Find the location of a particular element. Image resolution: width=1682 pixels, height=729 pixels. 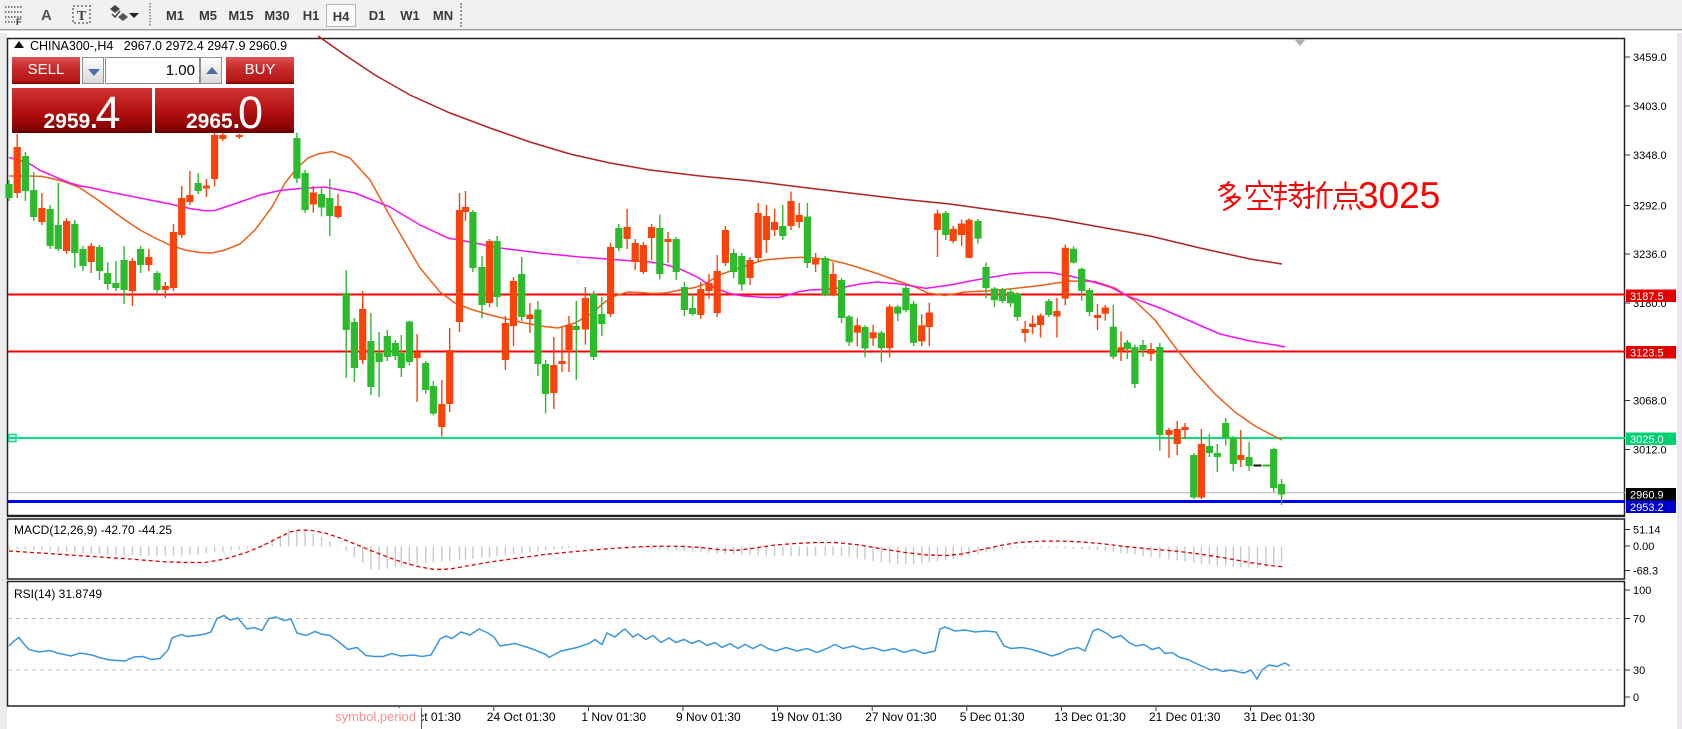

svg-text: 27 Nov 01:30 is located at coordinates (901, 717).